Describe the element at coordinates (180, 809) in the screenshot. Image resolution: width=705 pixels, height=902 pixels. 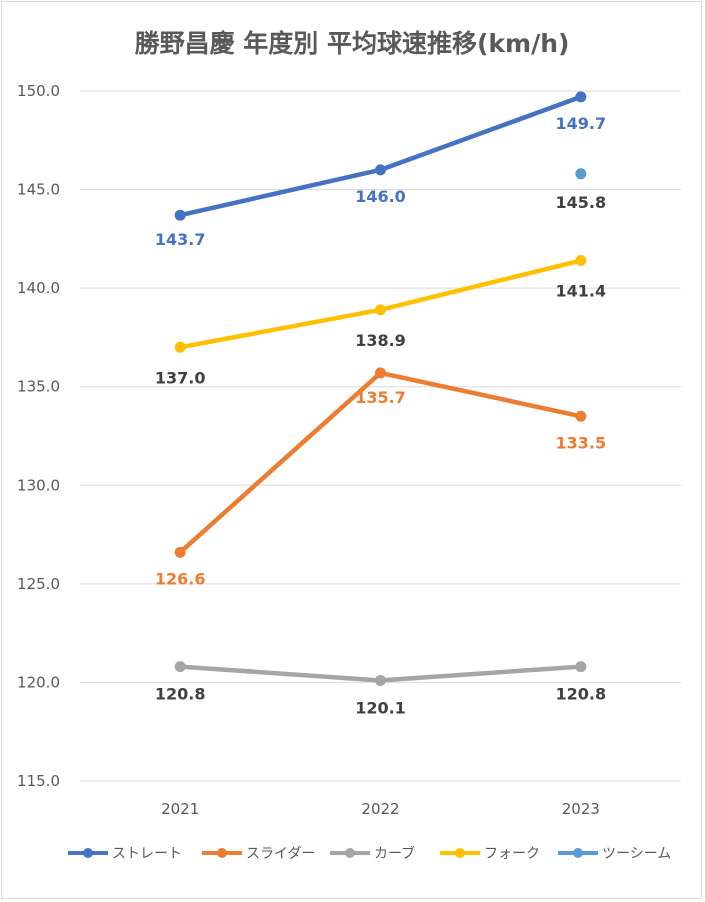
I see `x-tick-label: 2021` at that location.